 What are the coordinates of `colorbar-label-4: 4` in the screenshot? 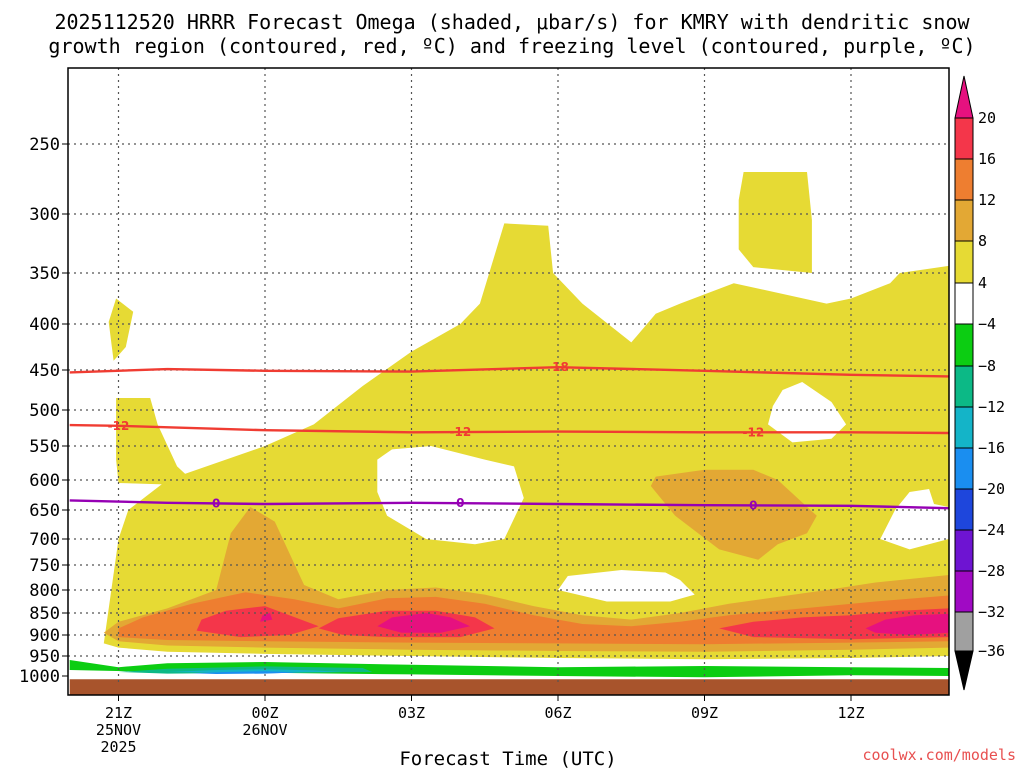 It's located at (982, 283).